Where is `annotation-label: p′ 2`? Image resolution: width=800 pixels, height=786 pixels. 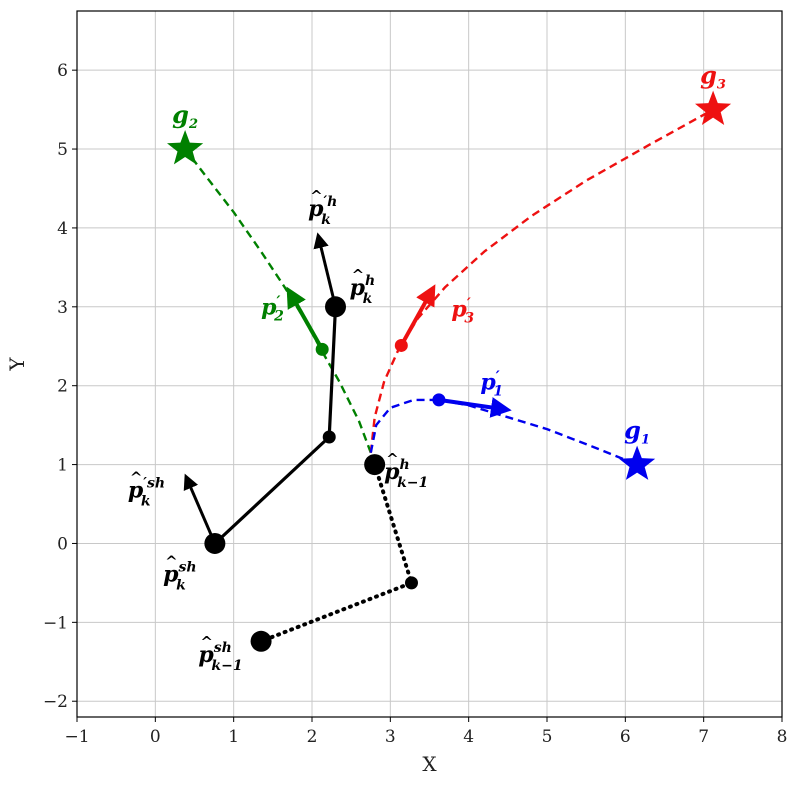
annotation-label: p′ 2 is located at coordinates (272, 309).